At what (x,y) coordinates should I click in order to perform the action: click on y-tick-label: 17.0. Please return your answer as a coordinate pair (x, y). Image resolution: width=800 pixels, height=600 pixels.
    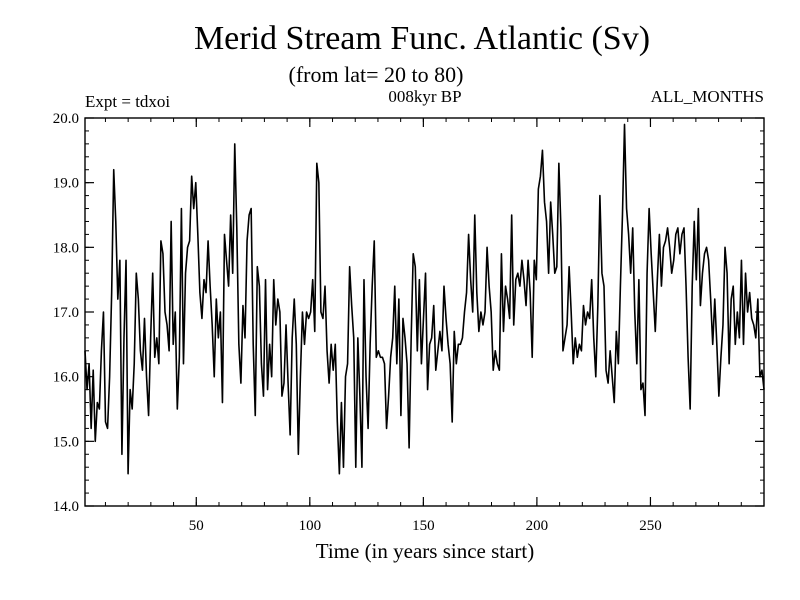
    Looking at the image, I should click on (66, 313).